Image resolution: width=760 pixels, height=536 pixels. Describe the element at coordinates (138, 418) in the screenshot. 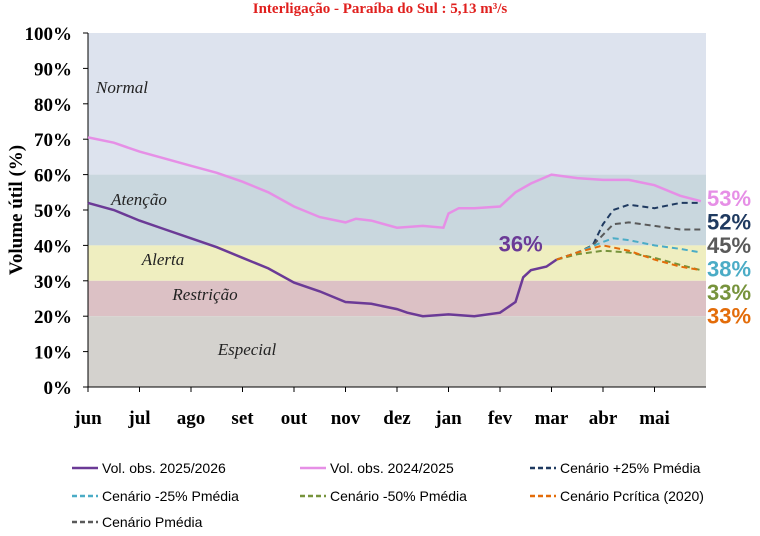

I see `x-tick-label: jul` at that location.